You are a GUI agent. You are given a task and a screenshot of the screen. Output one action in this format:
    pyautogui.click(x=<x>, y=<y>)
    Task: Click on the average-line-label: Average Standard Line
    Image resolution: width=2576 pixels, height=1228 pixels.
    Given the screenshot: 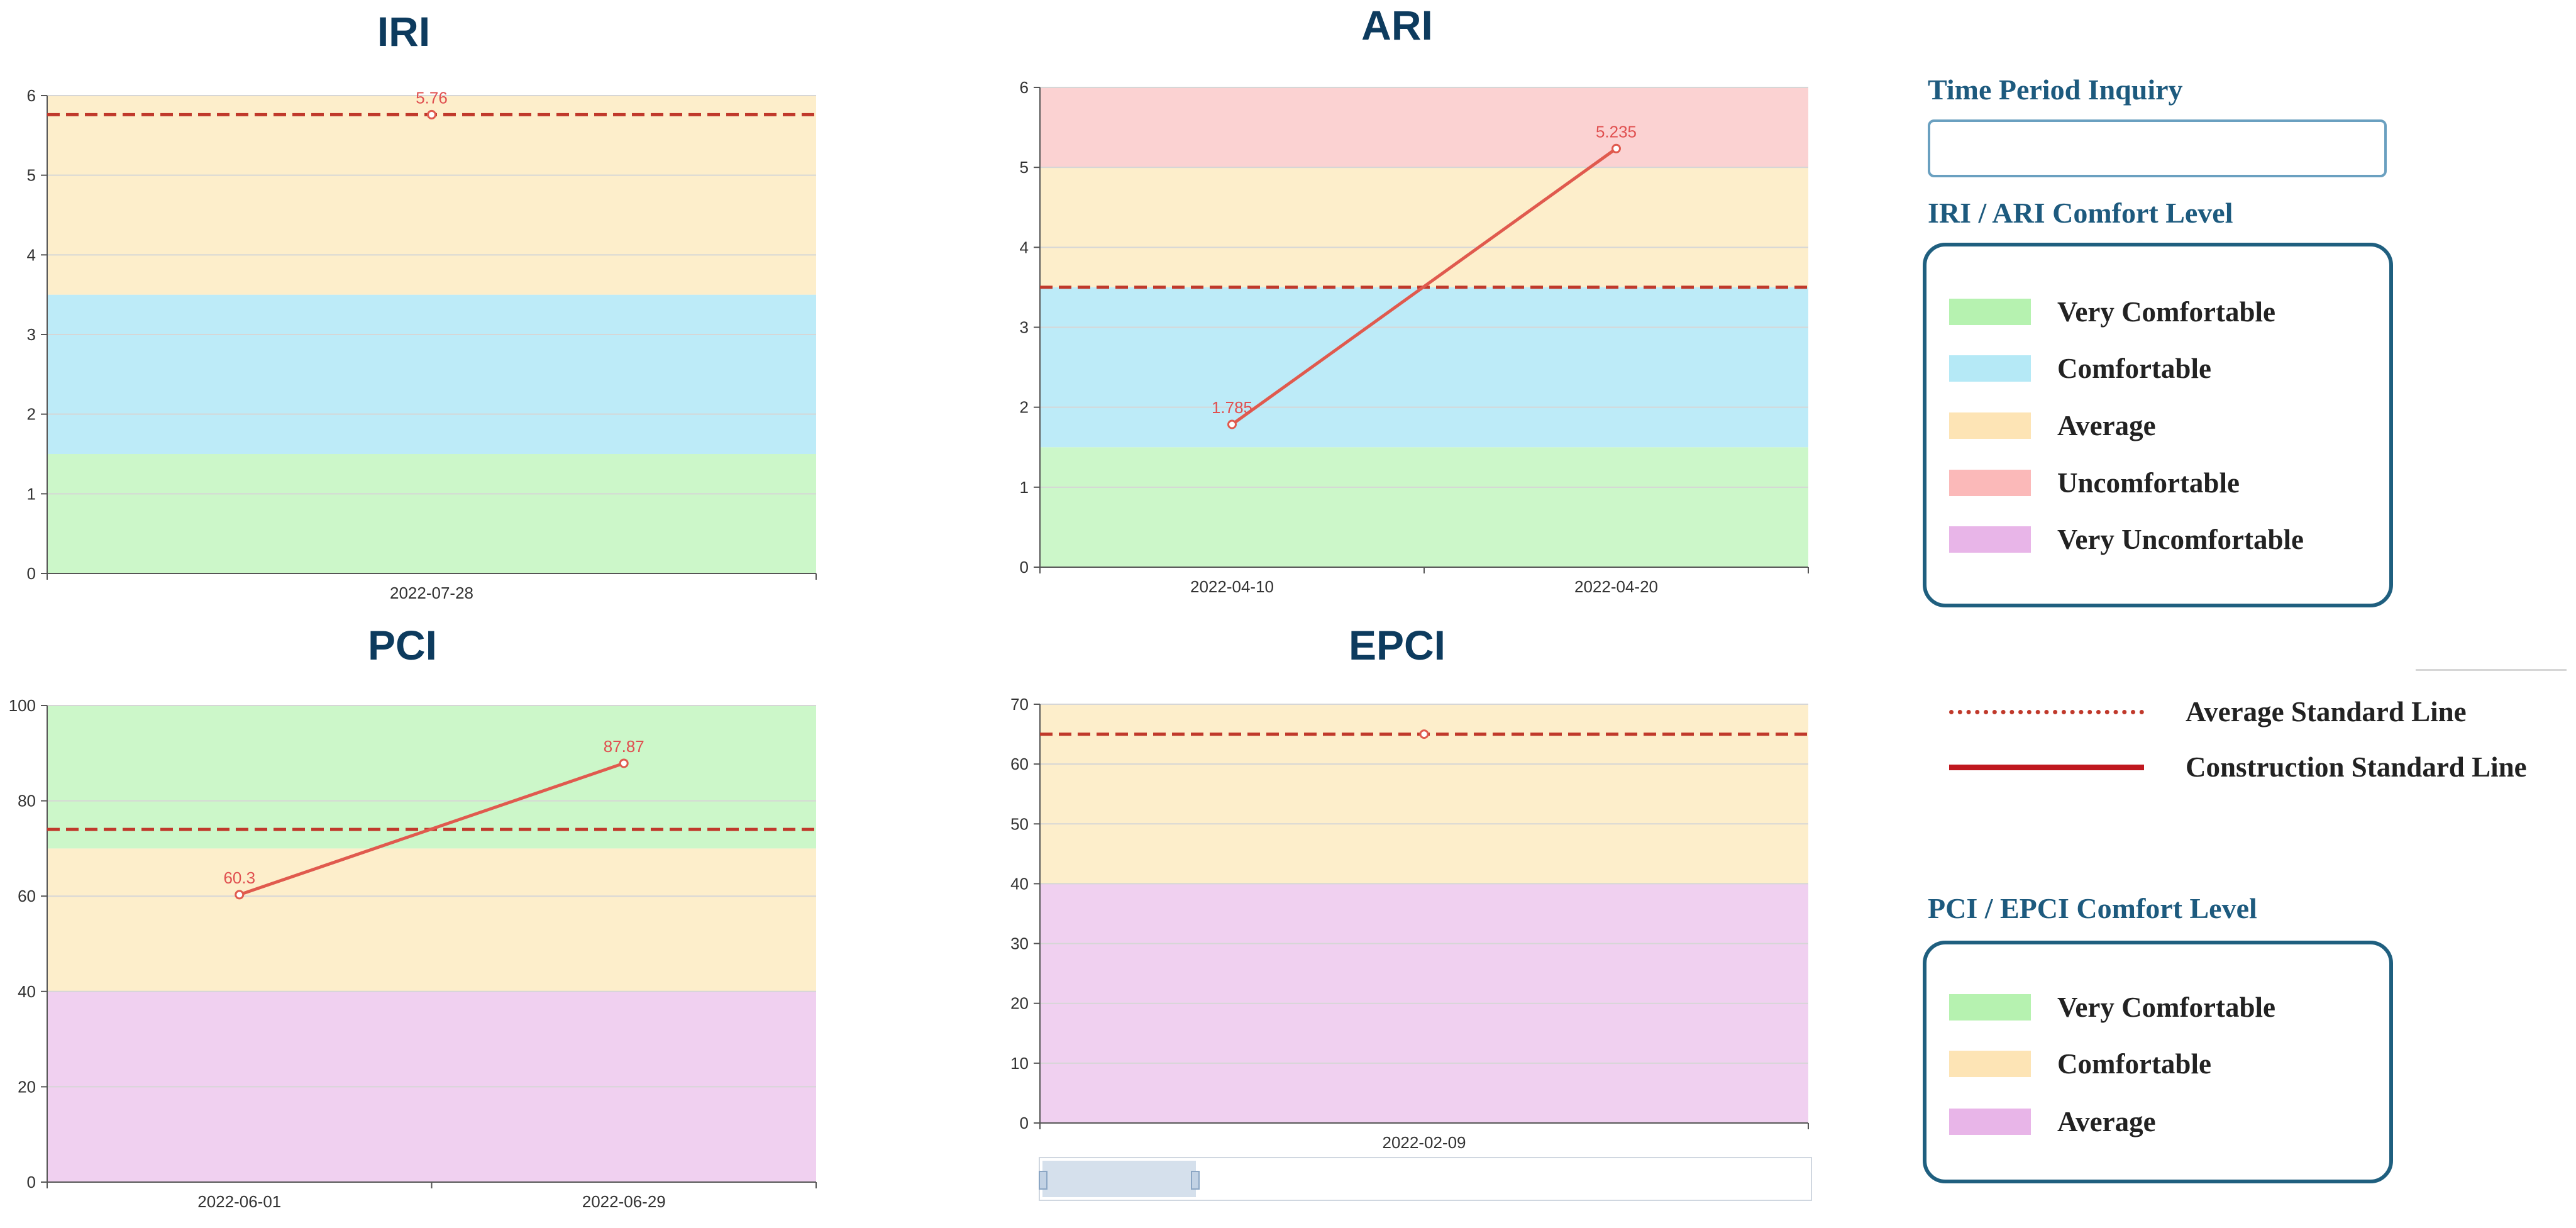 What is the action you would take?
    pyautogui.click(x=2326, y=711)
    